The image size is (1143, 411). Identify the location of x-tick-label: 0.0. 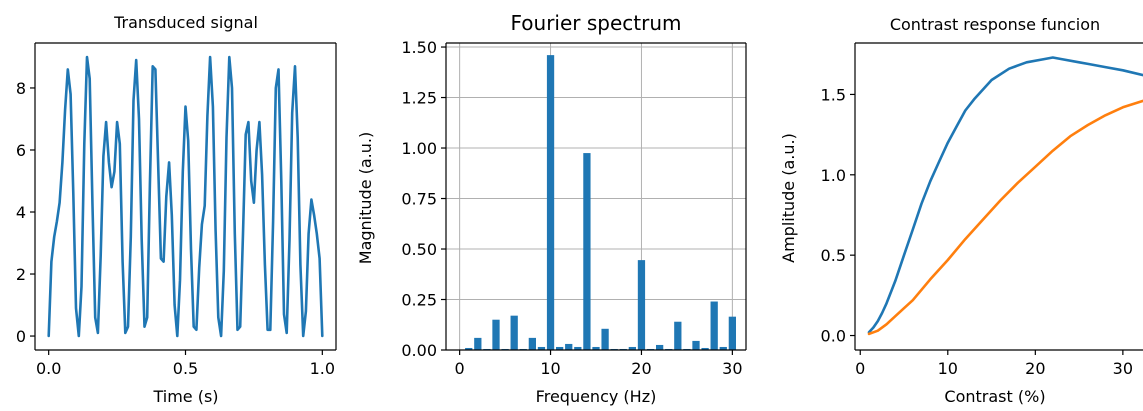
(48, 368).